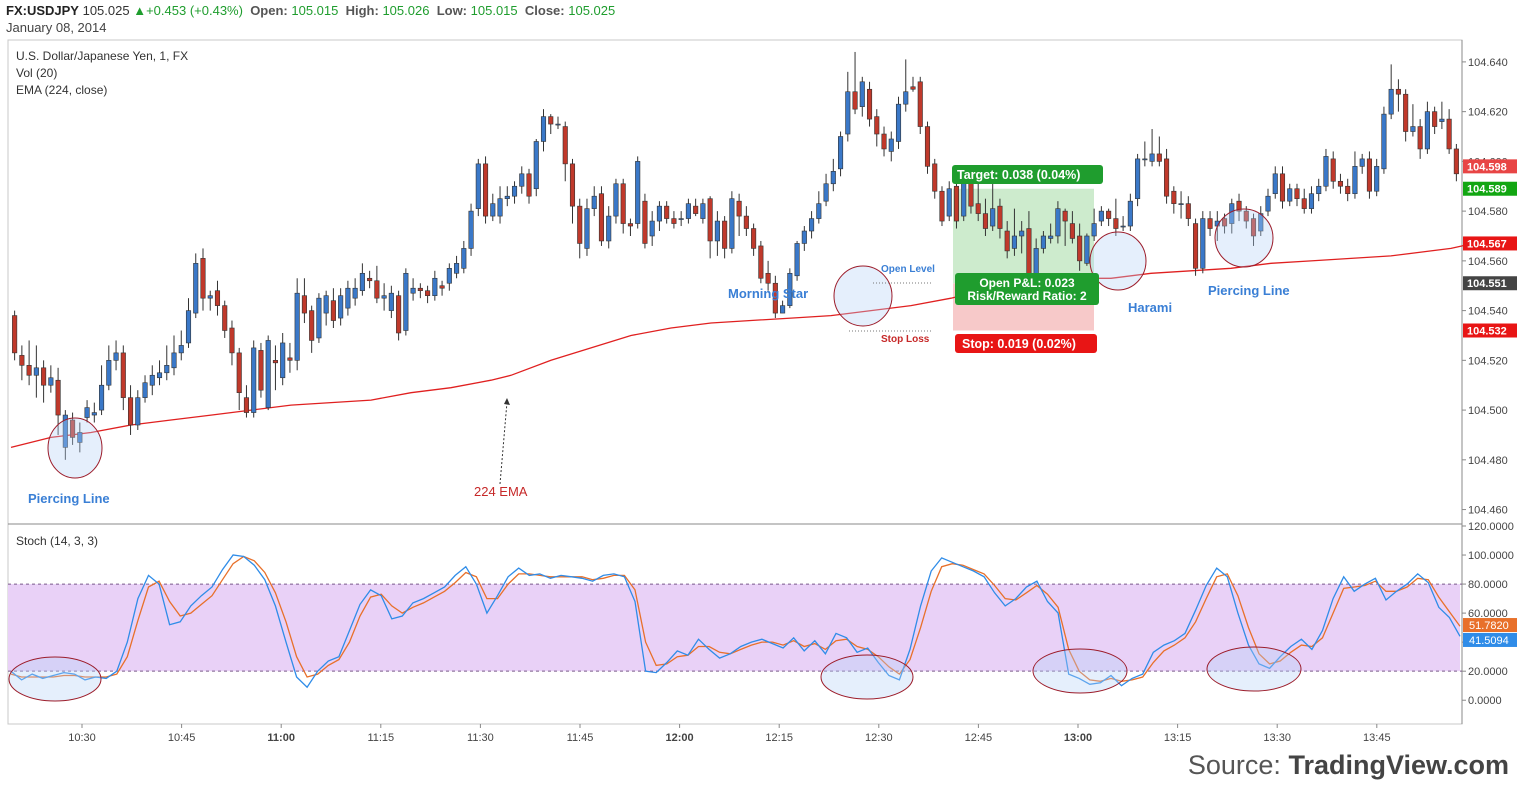 This screenshot has width=1523, height=794. What do you see at coordinates (1027, 174) in the screenshot?
I see `target-badge` at bounding box center [1027, 174].